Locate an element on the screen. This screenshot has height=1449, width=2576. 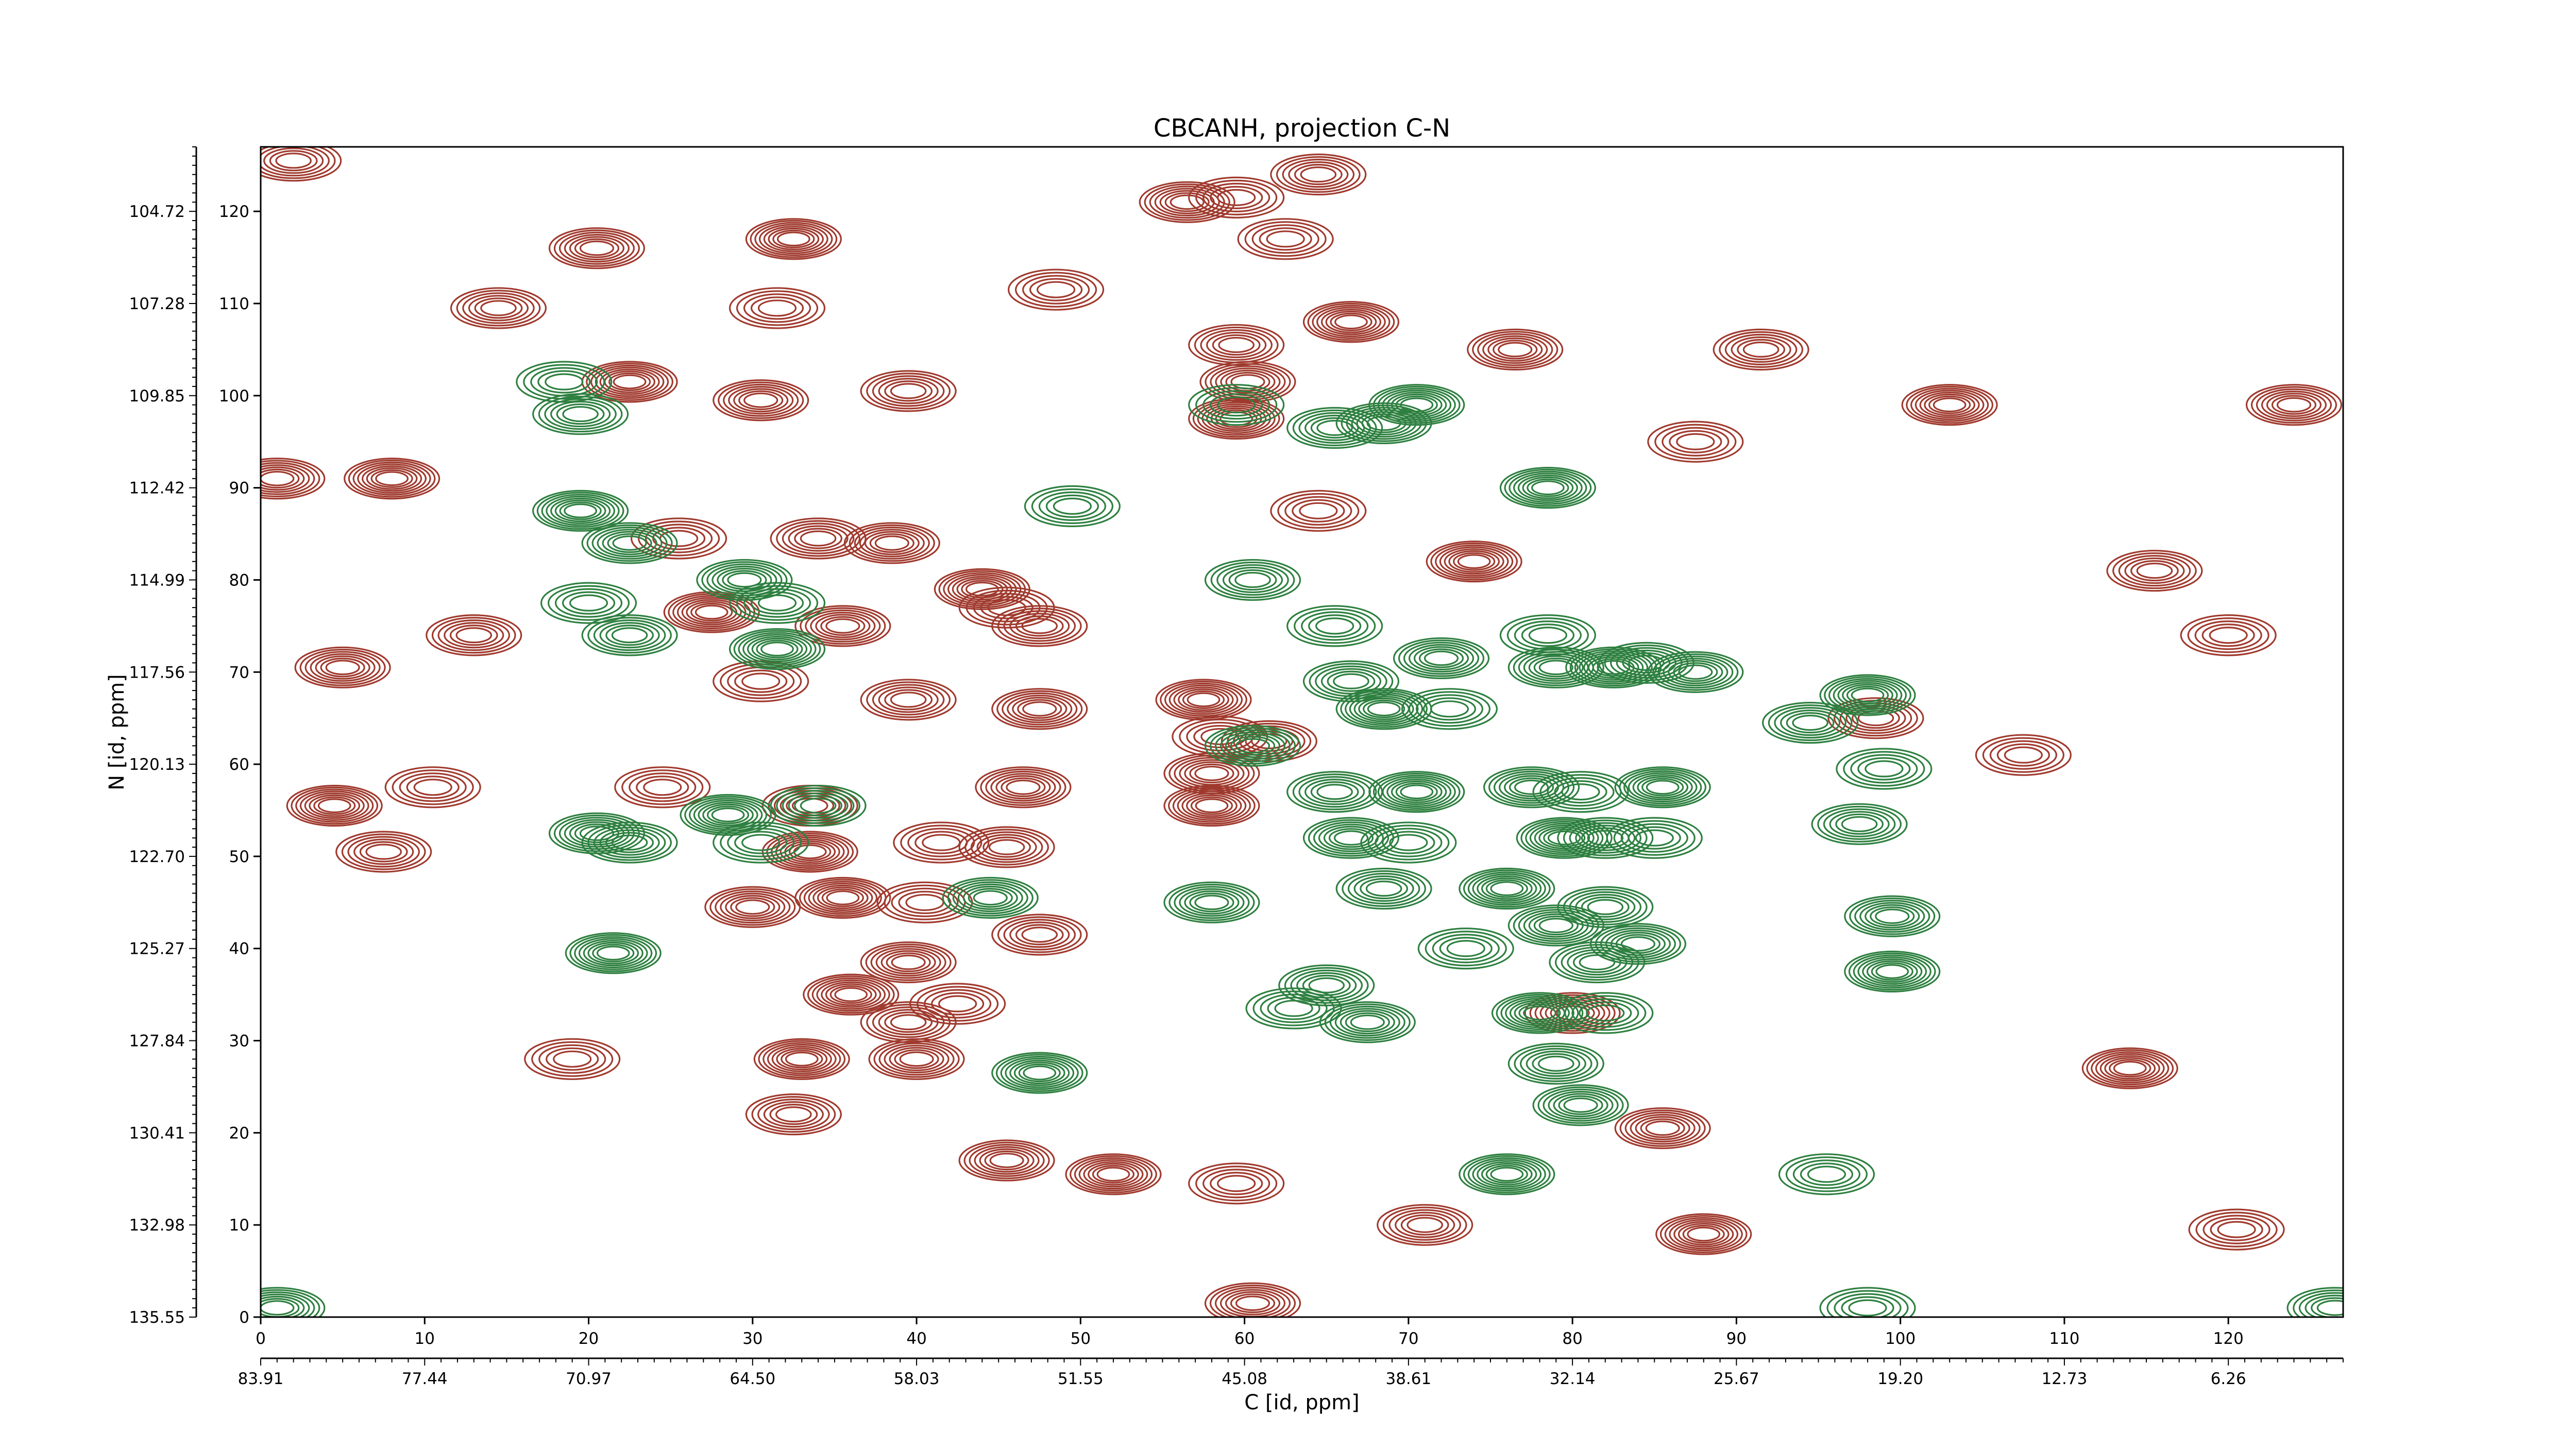
negative-peak is located at coordinates (597, 833).